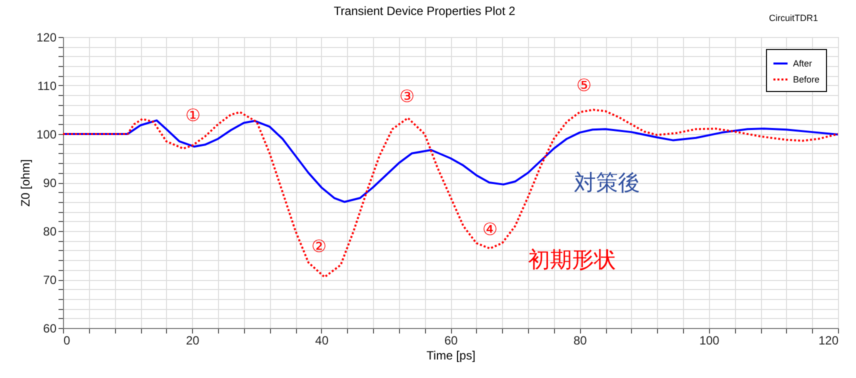 The width and height of the screenshot is (856, 378). Describe the element at coordinates (46, 135) in the screenshot. I see `y-tick-label: 100` at that location.